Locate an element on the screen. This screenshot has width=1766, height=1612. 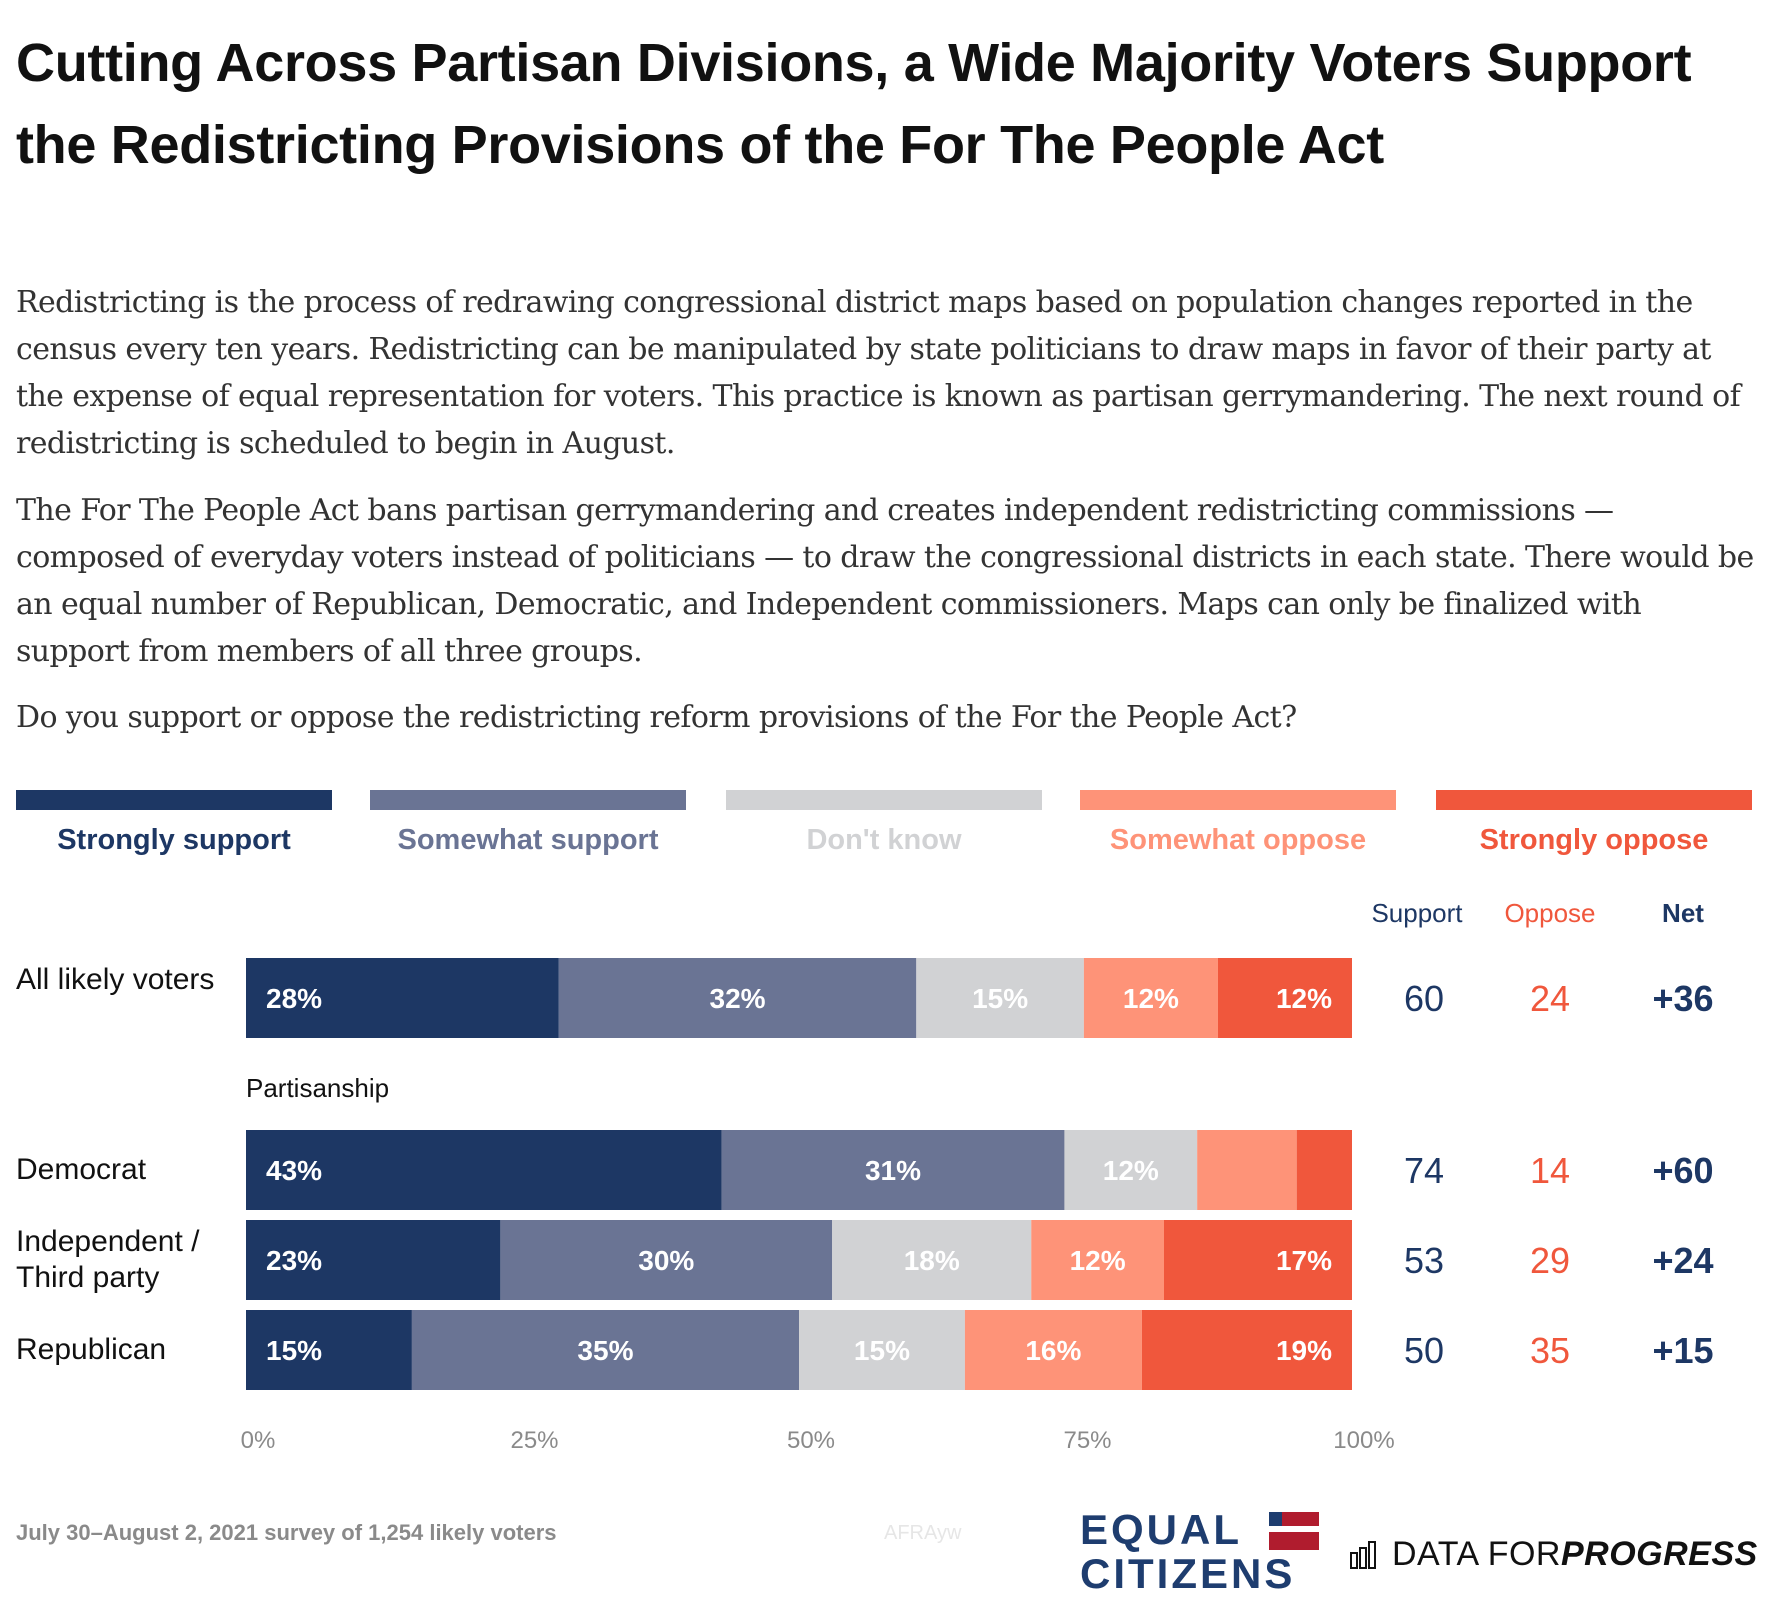
net-value-all-likely-voters: +36 is located at coordinates (1682, 998).